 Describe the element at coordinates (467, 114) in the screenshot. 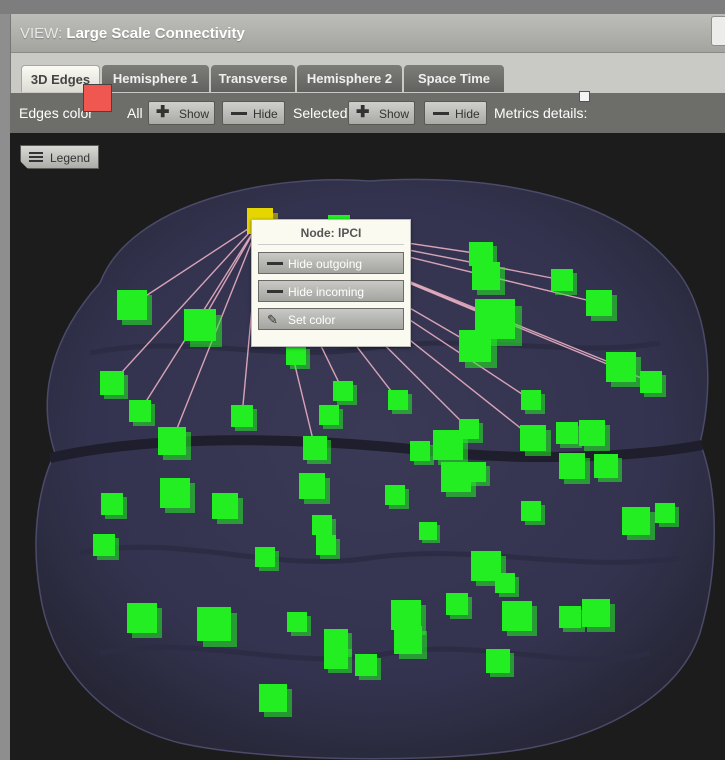

I see `selected-hide-label: Hide` at that location.